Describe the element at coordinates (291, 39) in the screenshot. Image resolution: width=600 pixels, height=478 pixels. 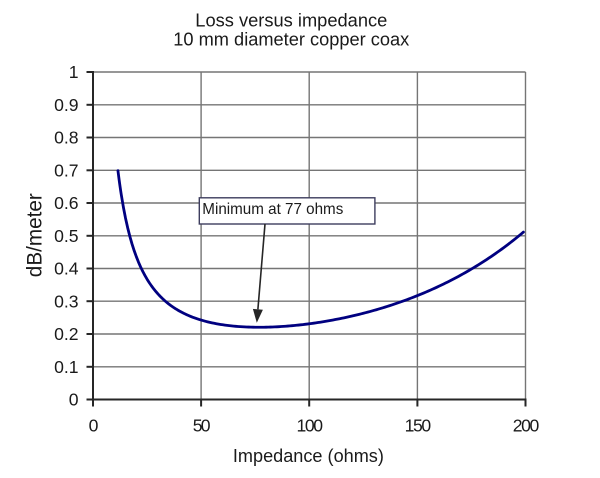
I see `svg-text: 10 mm diameter copper coax` at that location.